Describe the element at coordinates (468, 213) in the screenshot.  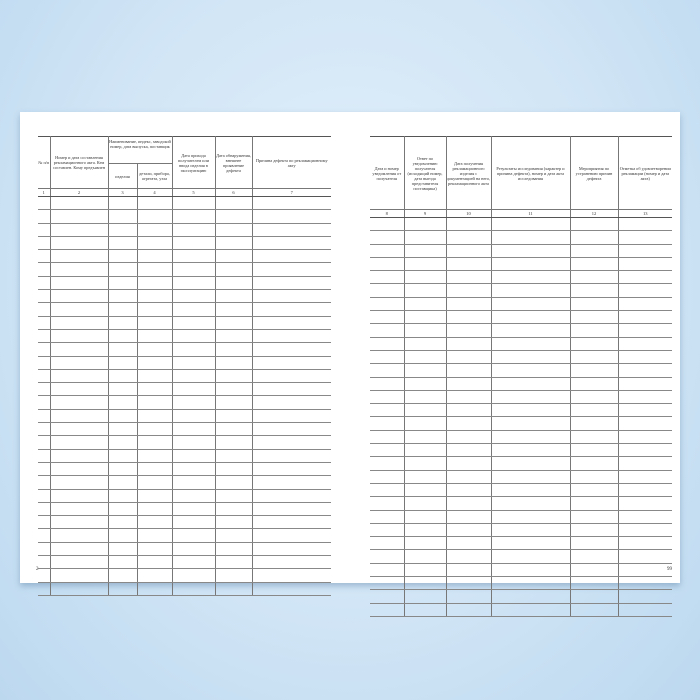
I see `col-num: 10` at that location.